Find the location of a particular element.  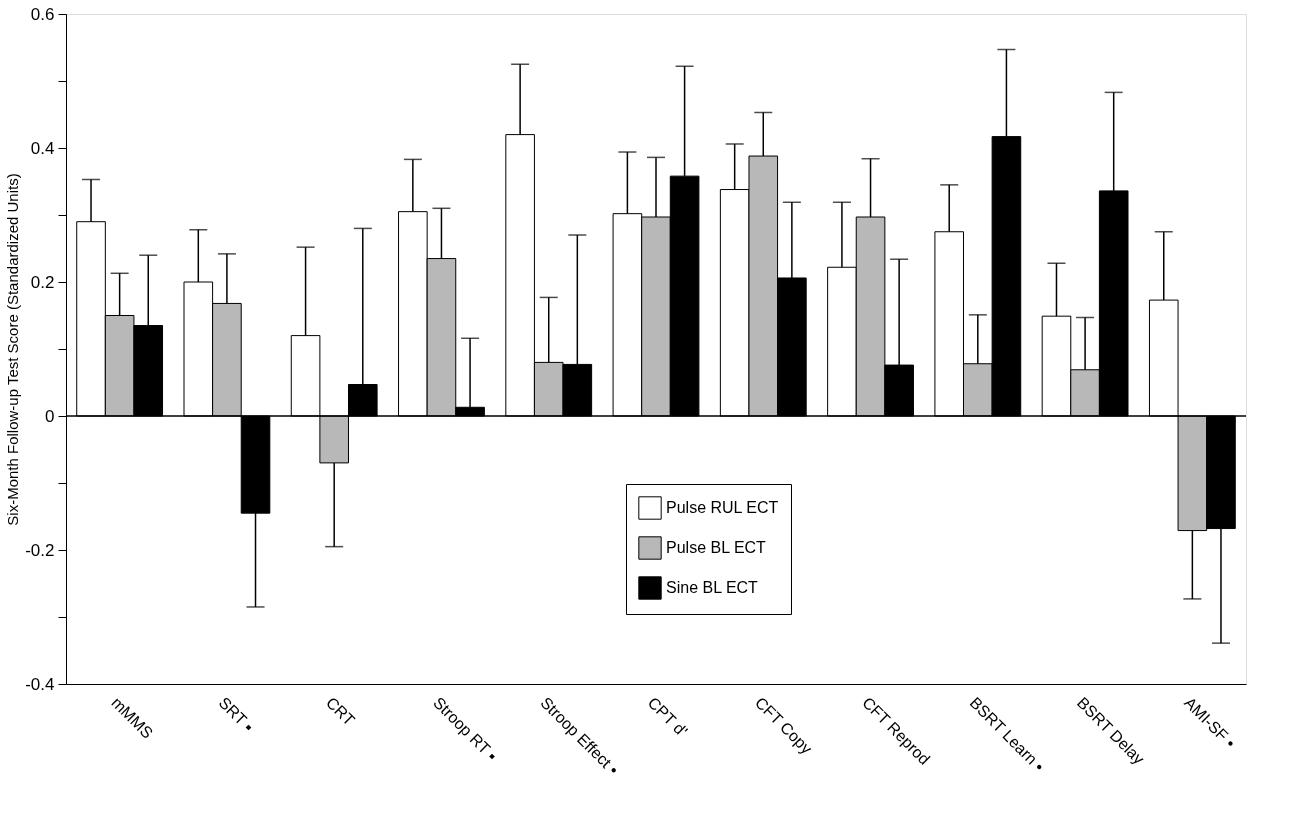

y-tick-label: 0.4 is located at coordinates (42, 148).